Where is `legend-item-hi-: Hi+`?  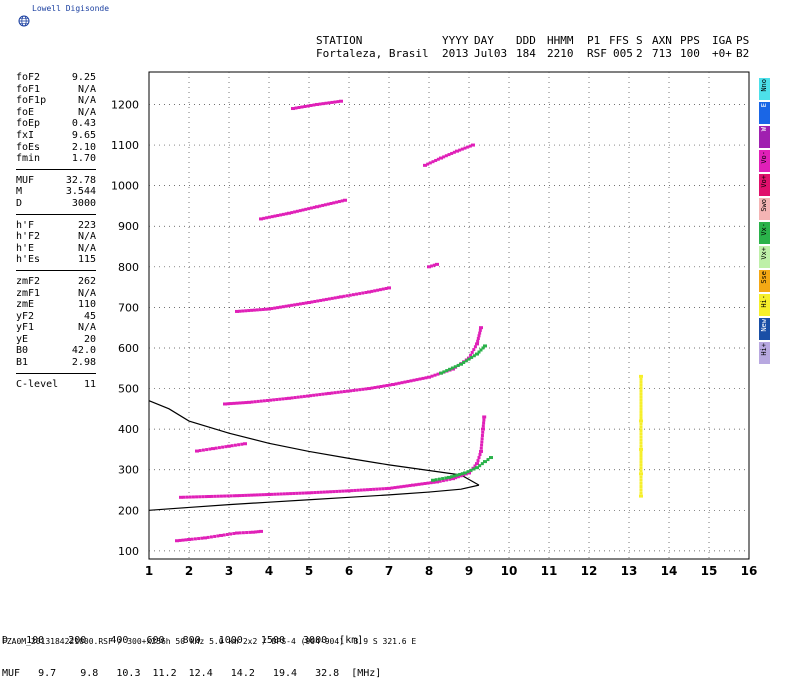 legend-item-hi-: Hi+ is located at coordinates (764, 353).